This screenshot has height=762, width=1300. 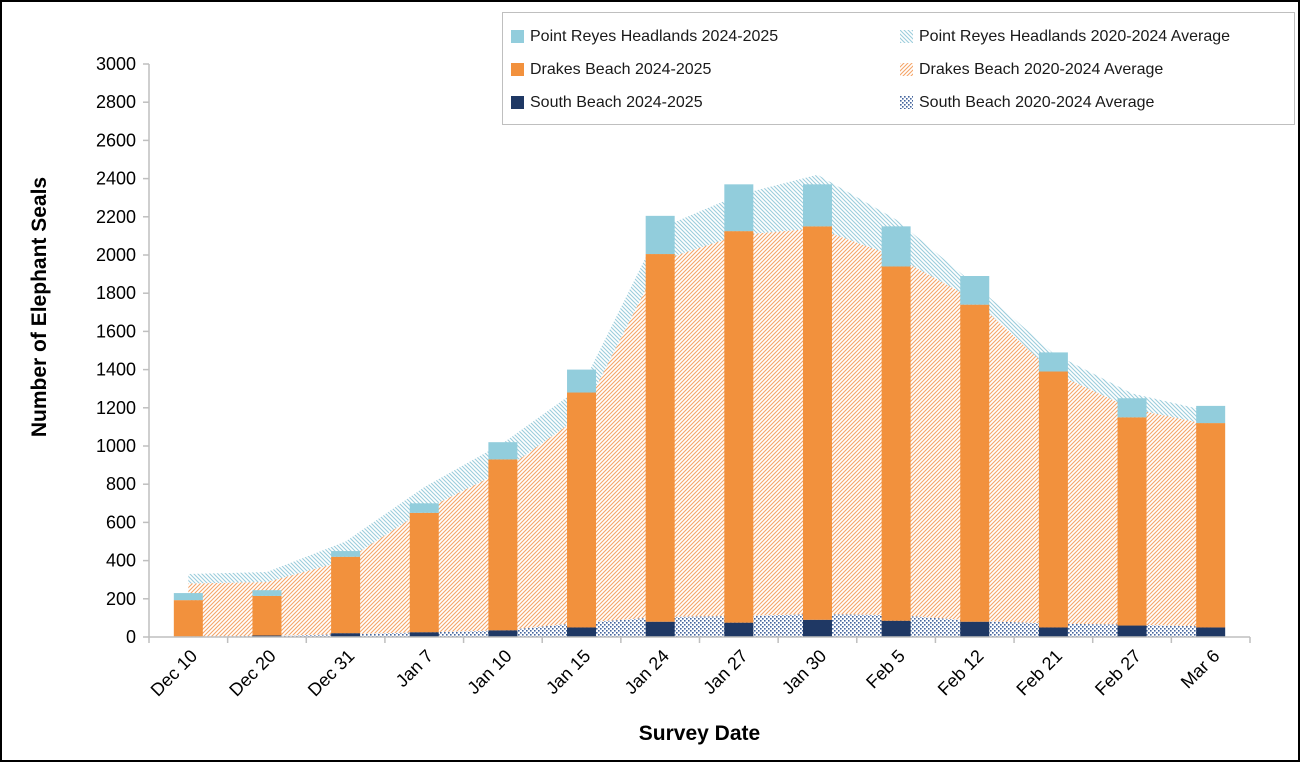 What do you see at coordinates (414, 668) in the screenshot?
I see `x-tick-label: Jan 7` at bounding box center [414, 668].